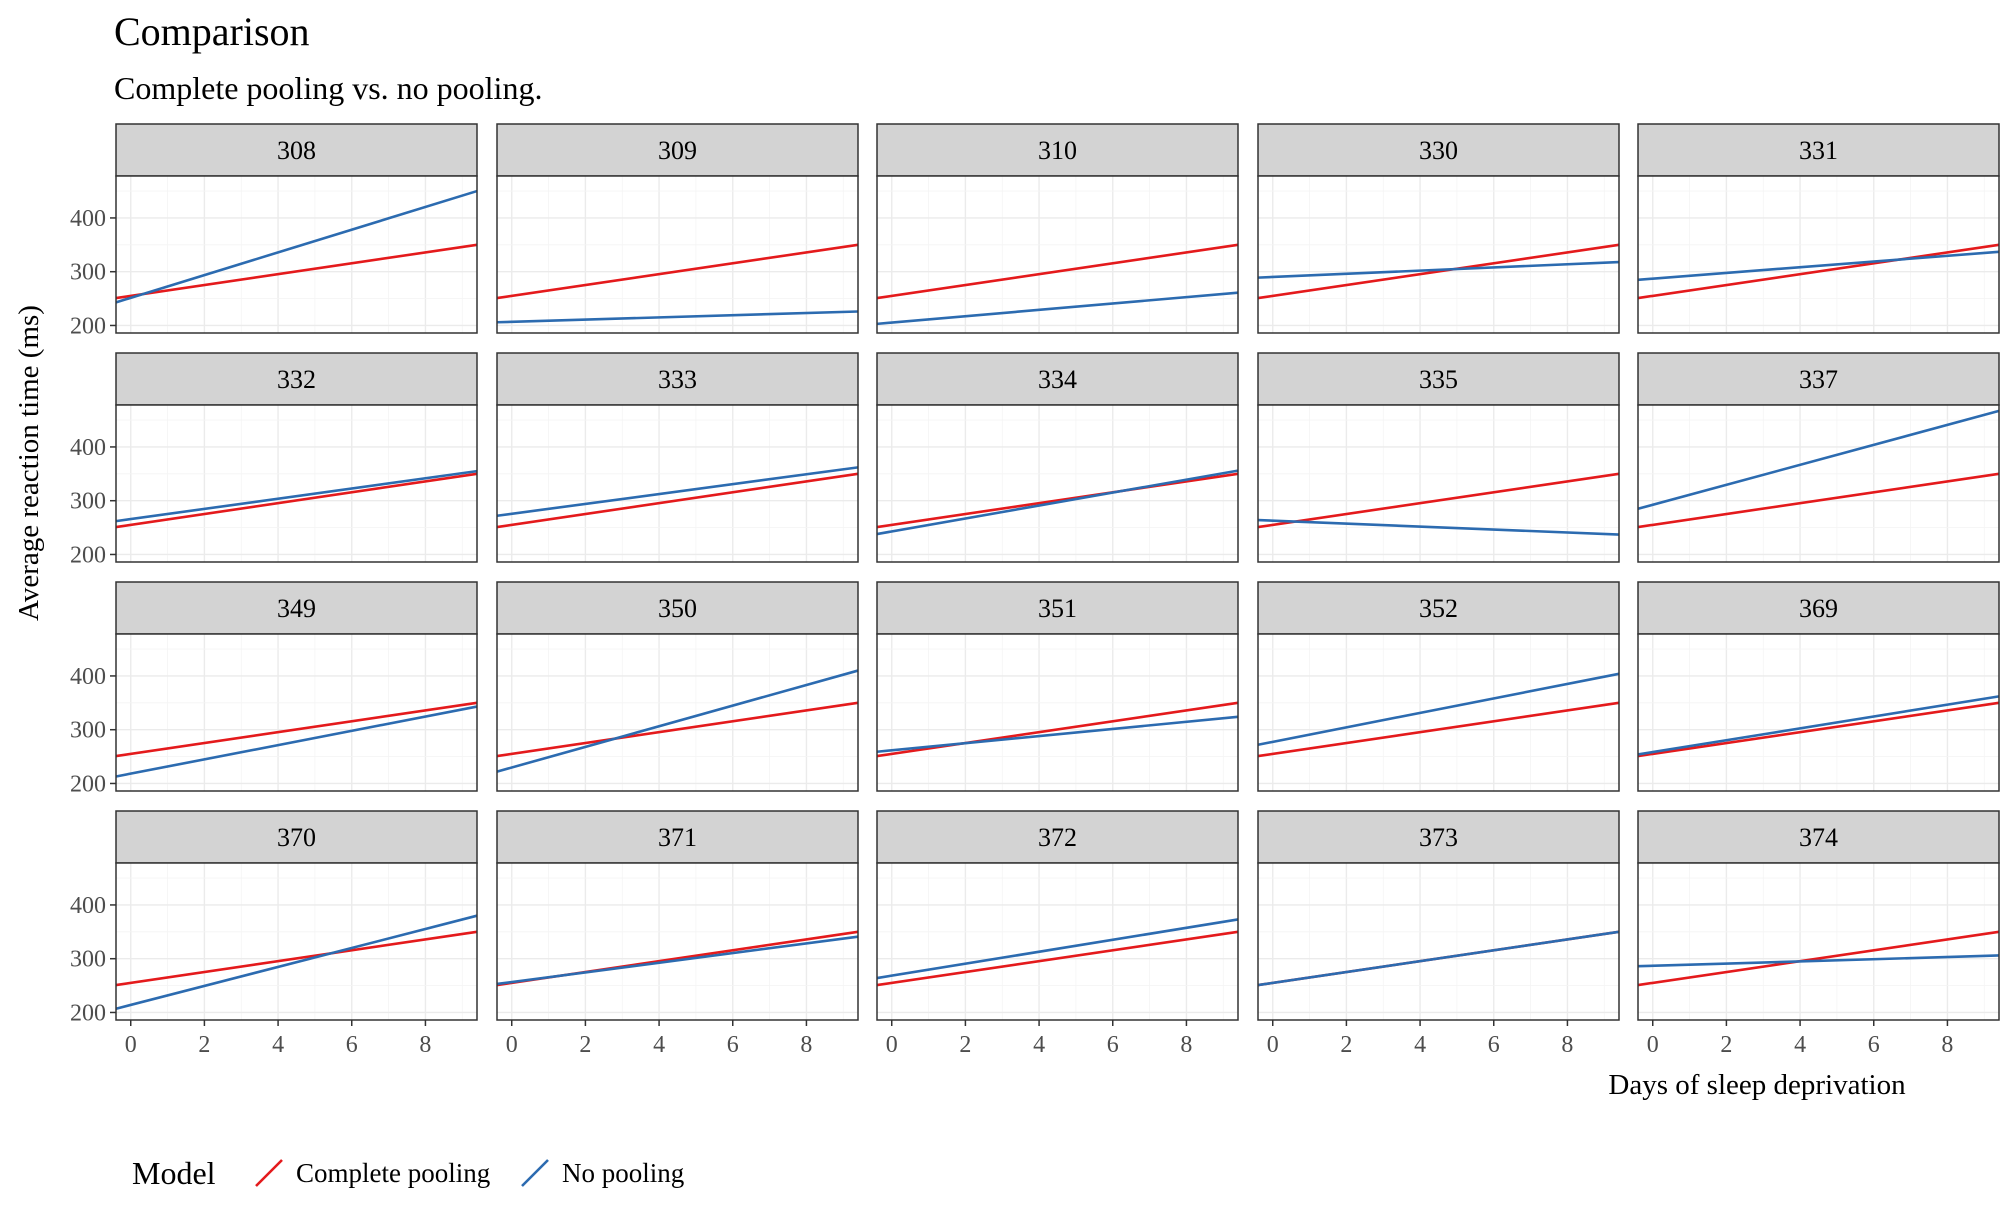 The width and height of the screenshot is (2016, 1224). Describe the element at coordinates (535, 1173) in the screenshot. I see `legend-key` at that location.